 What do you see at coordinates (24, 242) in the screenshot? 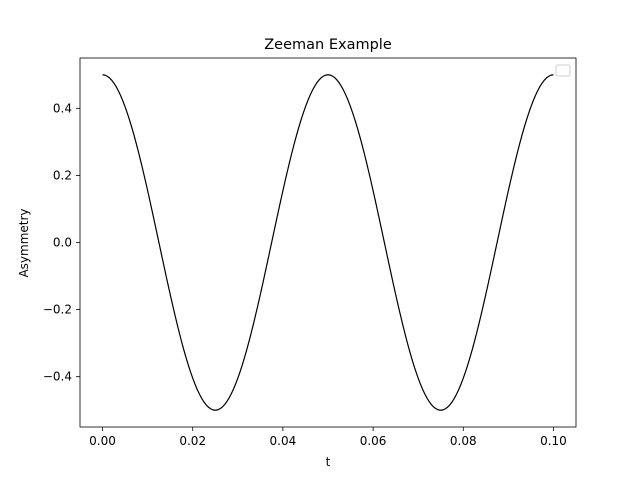
I see `y-axis-label: Asymmetry` at bounding box center [24, 242].